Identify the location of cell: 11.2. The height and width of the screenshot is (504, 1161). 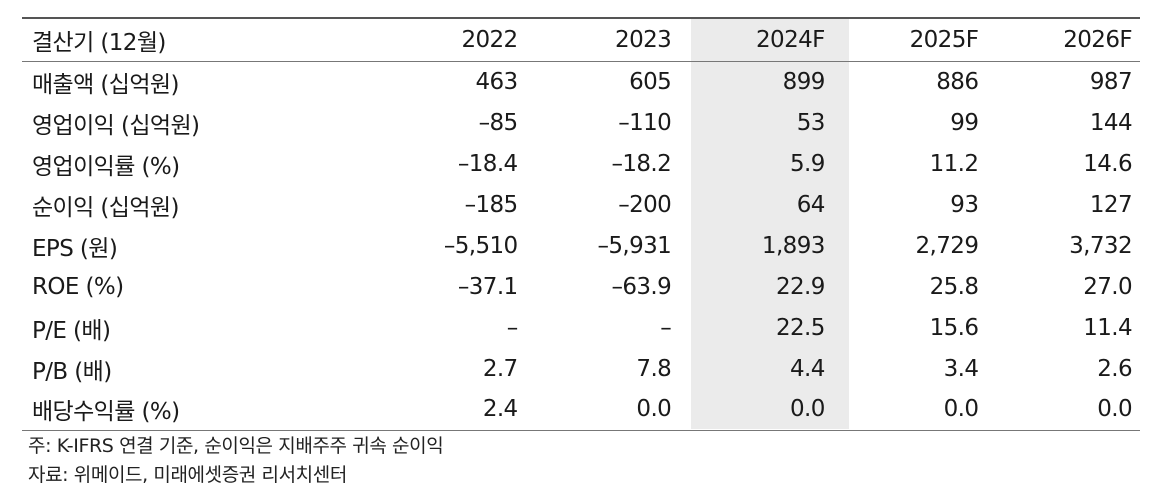
(954, 163).